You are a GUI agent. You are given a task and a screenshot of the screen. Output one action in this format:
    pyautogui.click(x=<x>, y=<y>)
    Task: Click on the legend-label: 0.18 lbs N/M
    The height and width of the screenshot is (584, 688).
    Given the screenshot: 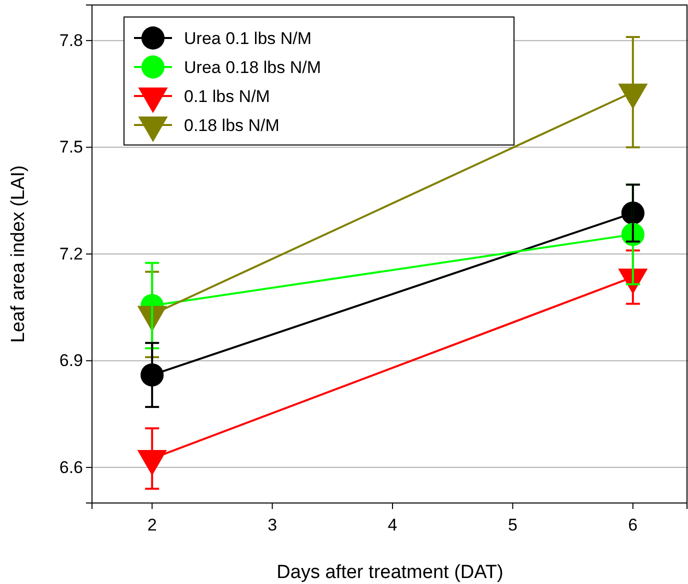 What is the action you would take?
    pyautogui.click(x=232, y=125)
    